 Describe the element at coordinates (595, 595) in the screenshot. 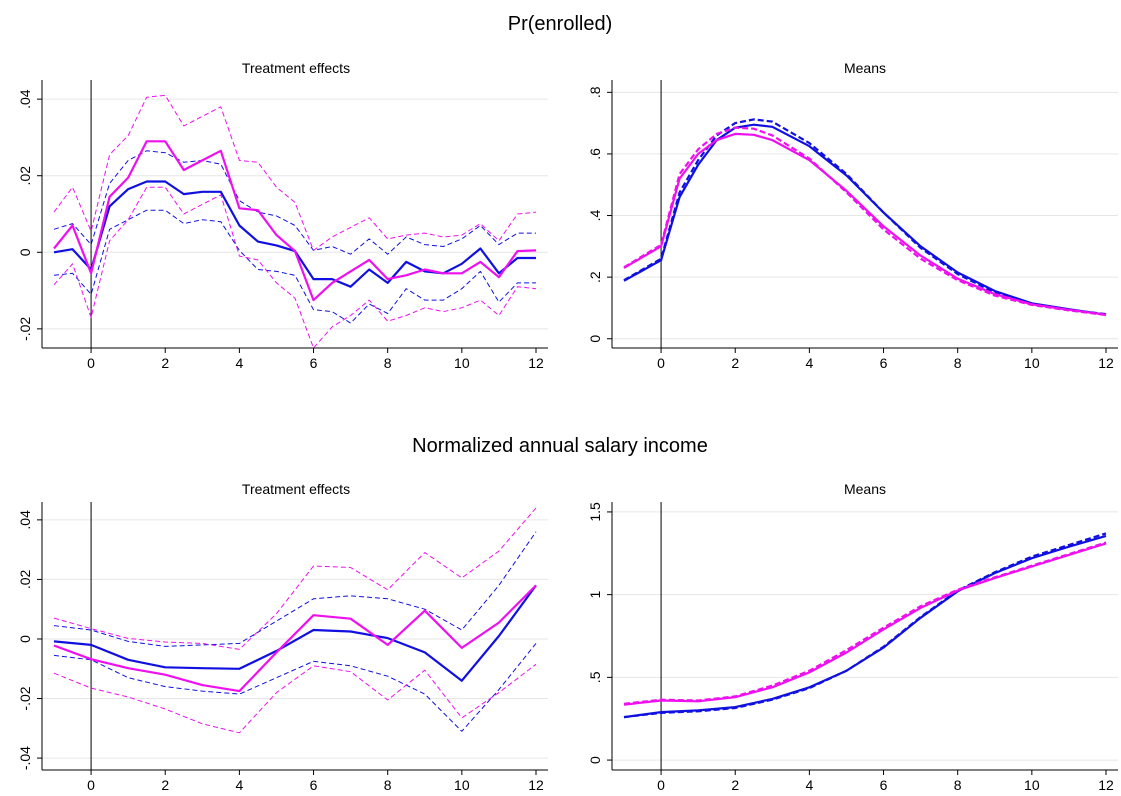

I see `y-tick-label: 1` at that location.